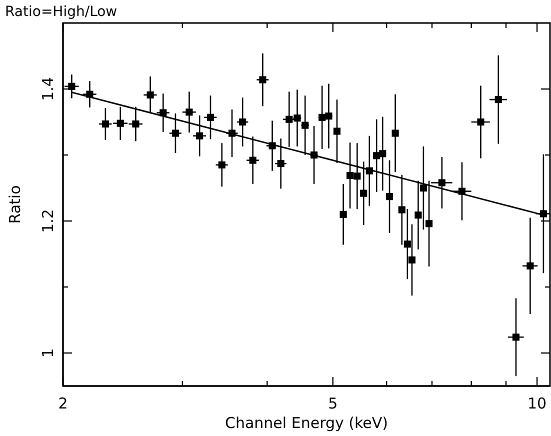  Describe the element at coordinates (61, 12) in the screenshot. I see `chart-title: Ratio=High/Low` at that location.